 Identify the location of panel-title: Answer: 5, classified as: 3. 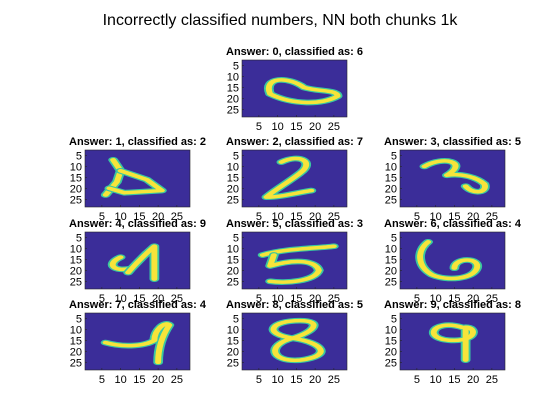
(294, 224).